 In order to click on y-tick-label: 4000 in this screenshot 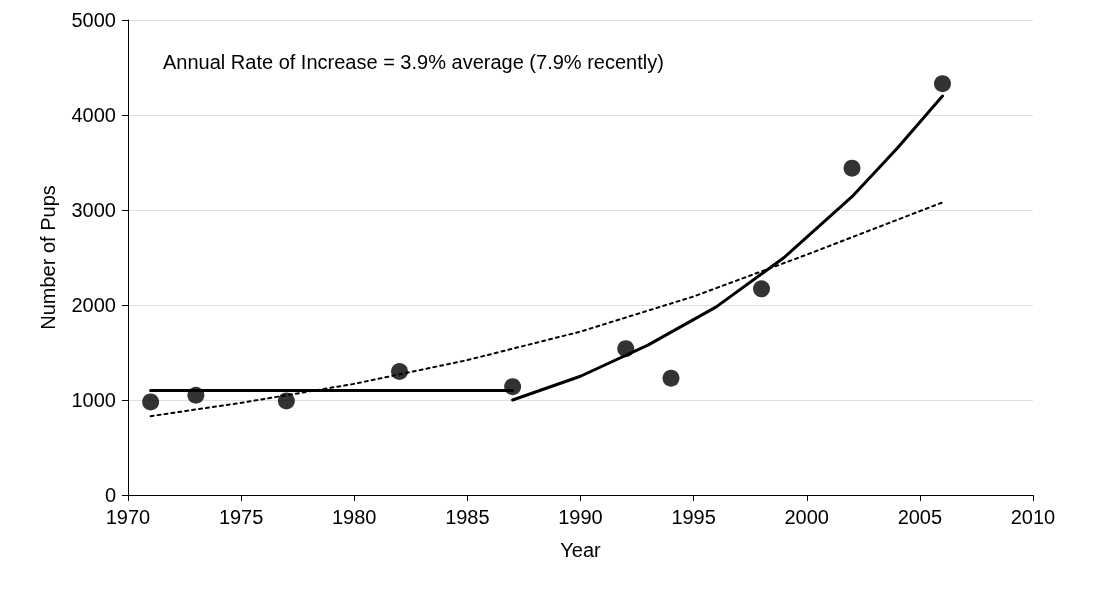, I will do `click(93, 115)`.